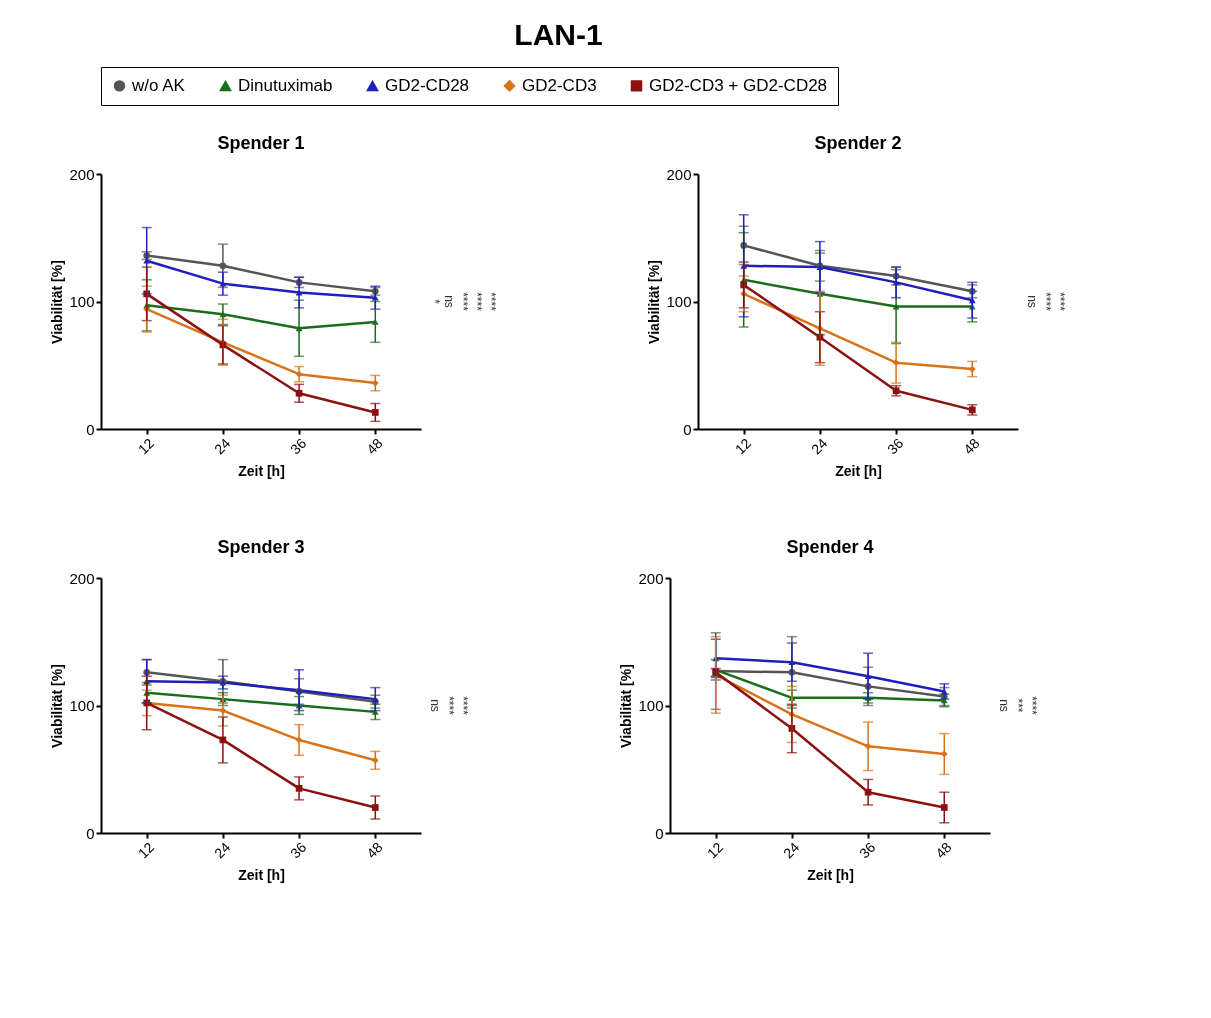  What do you see at coordinates (559, 85) in the screenshot?
I see `legend-label: GD2-CD3` at bounding box center [559, 85].